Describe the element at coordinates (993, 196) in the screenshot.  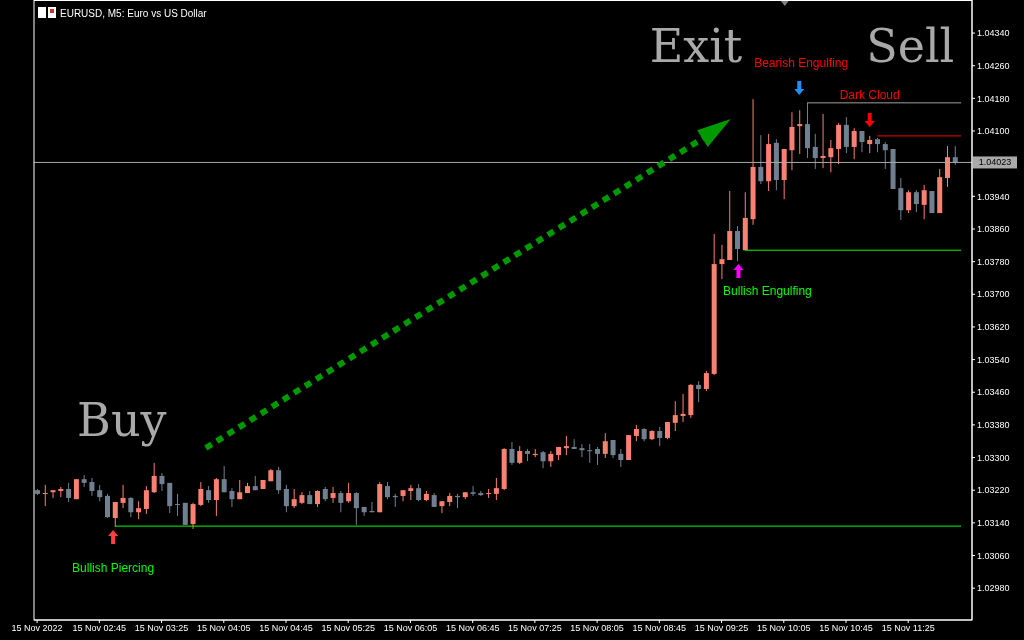
I see `y-tick-label: 1.03940` at that location.